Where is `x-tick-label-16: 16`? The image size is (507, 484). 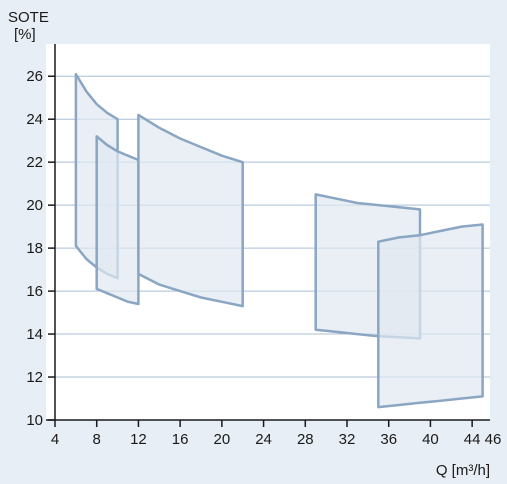
x-tick-label-16: 16 is located at coordinates (180, 439).